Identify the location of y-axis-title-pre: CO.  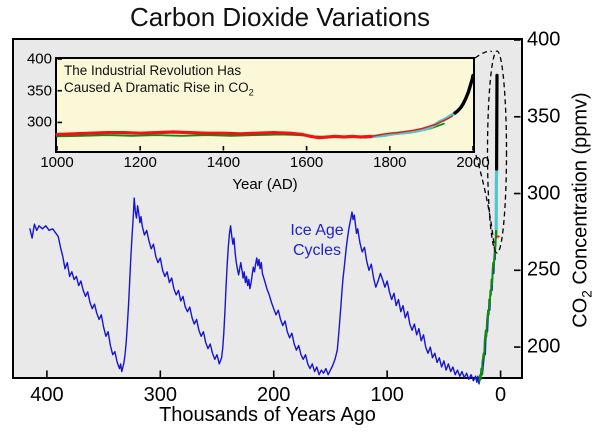
(580, 312).